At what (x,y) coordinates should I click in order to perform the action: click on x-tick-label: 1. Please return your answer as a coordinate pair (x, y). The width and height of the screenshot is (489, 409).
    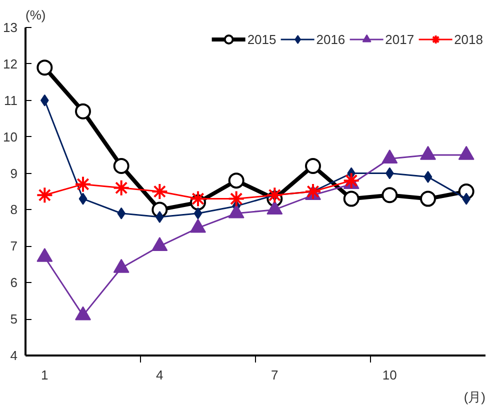
    Looking at the image, I should click on (44, 375).